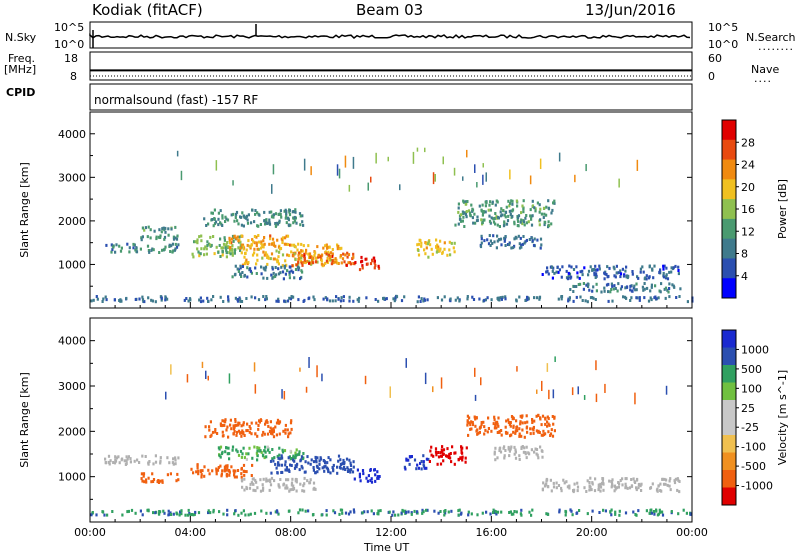 The height and width of the screenshot is (554, 800). I want to click on nsearch-tick-high: 10^5, so click(723, 27).